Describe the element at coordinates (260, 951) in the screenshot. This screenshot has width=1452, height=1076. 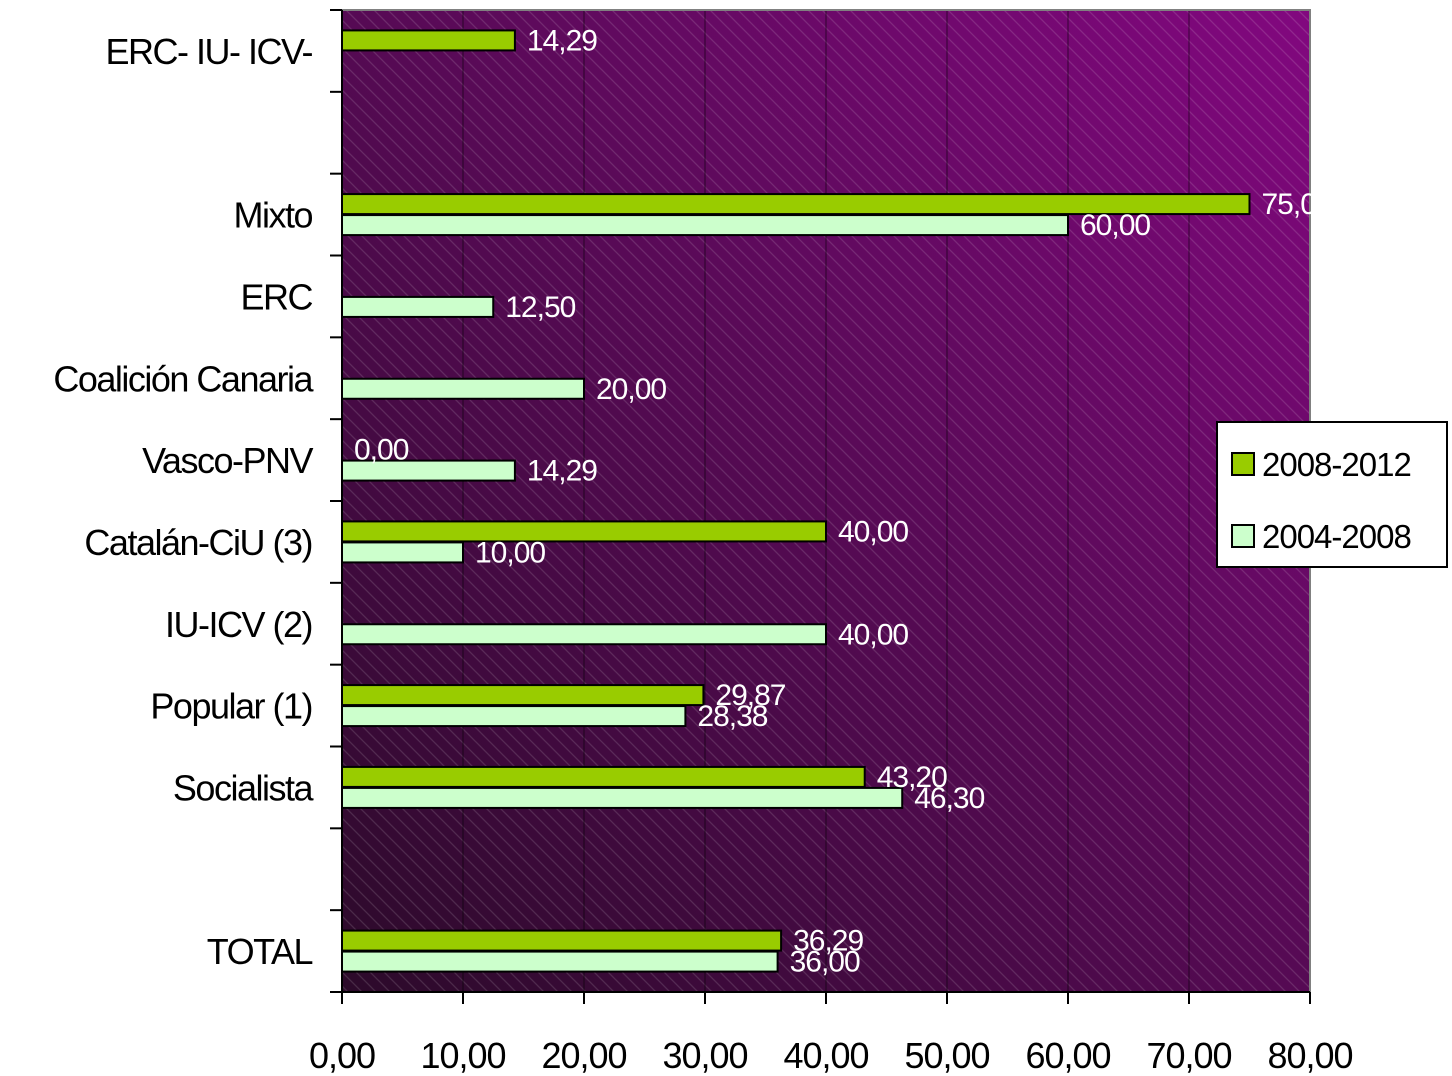
I see `category-label: TOTAL` at that location.